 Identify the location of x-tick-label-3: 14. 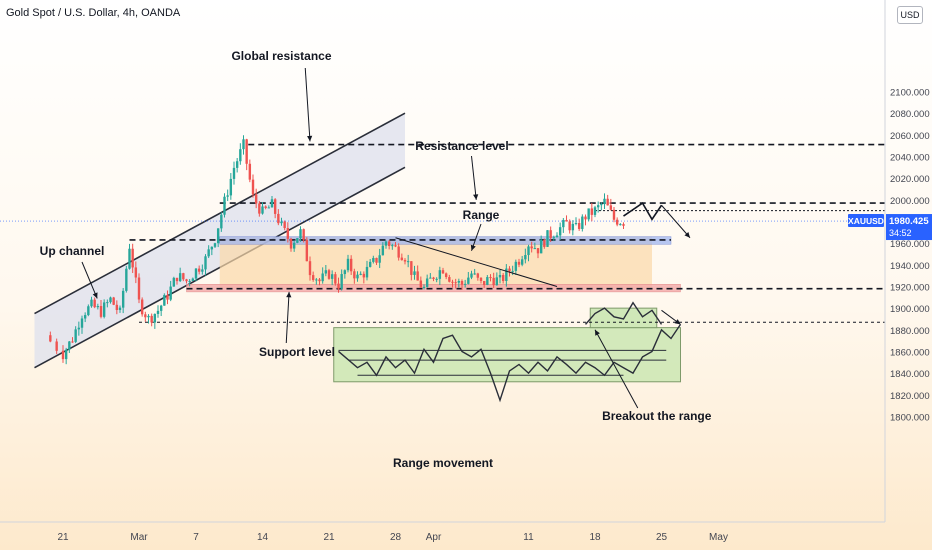
(263, 537).